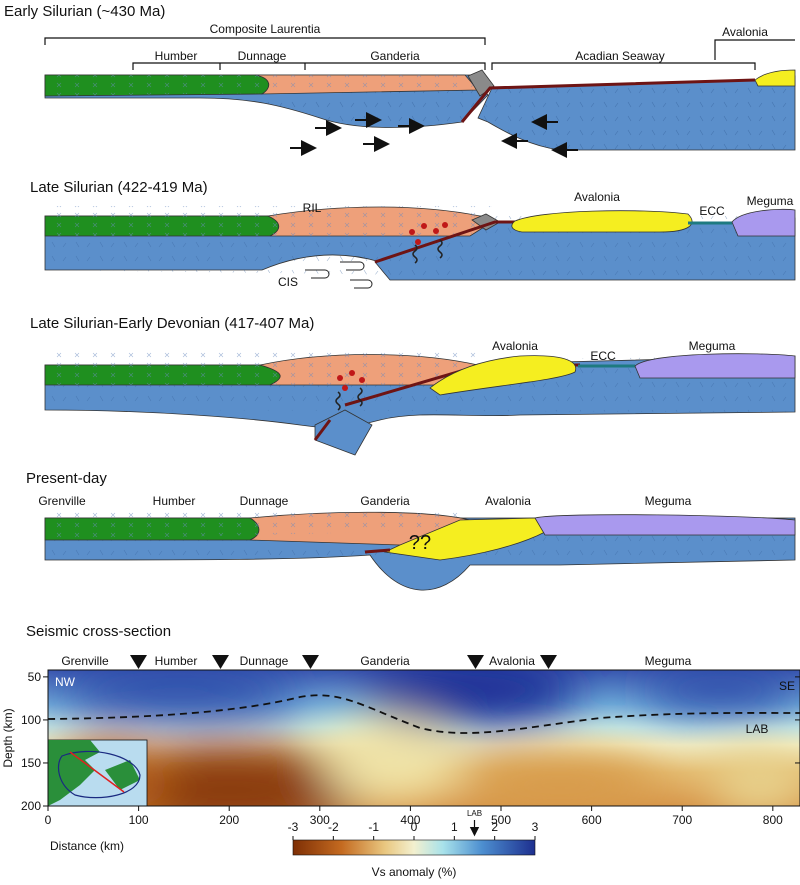  I want to click on x-tick-label: 500, so click(501, 820).